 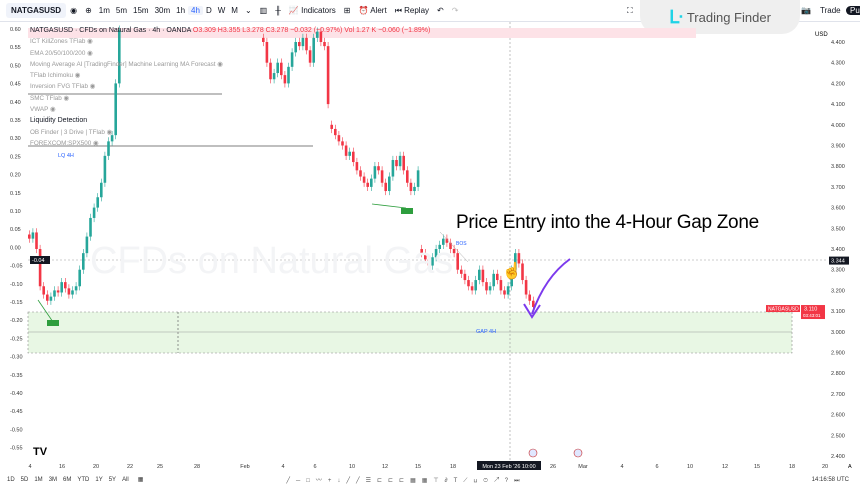 What do you see at coordinates (15, 248) in the screenshot?
I see `left-tick: 0.00` at bounding box center [15, 248].